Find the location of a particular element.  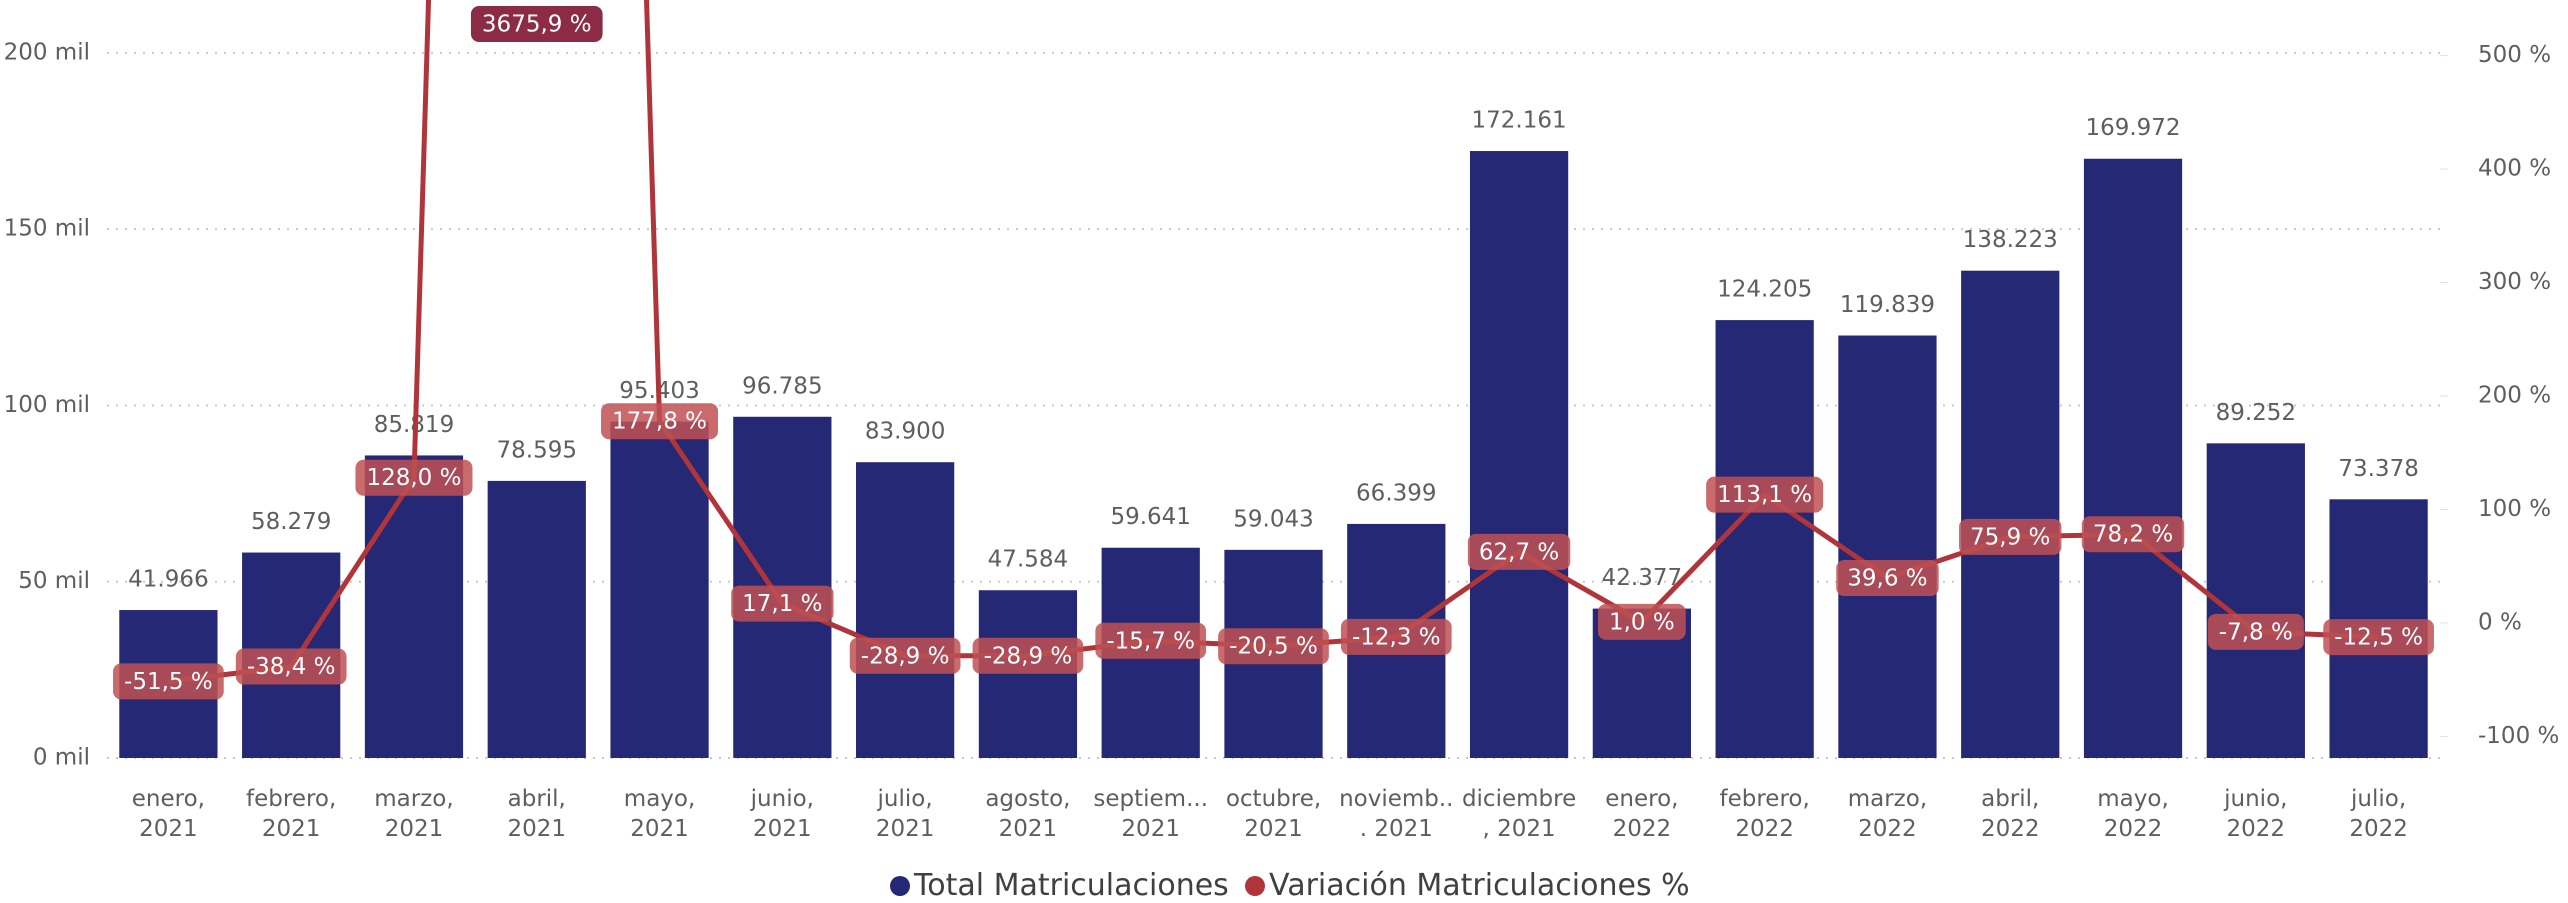

x-tick-label: diciembre, 2021 is located at coordinates (1519, 814).